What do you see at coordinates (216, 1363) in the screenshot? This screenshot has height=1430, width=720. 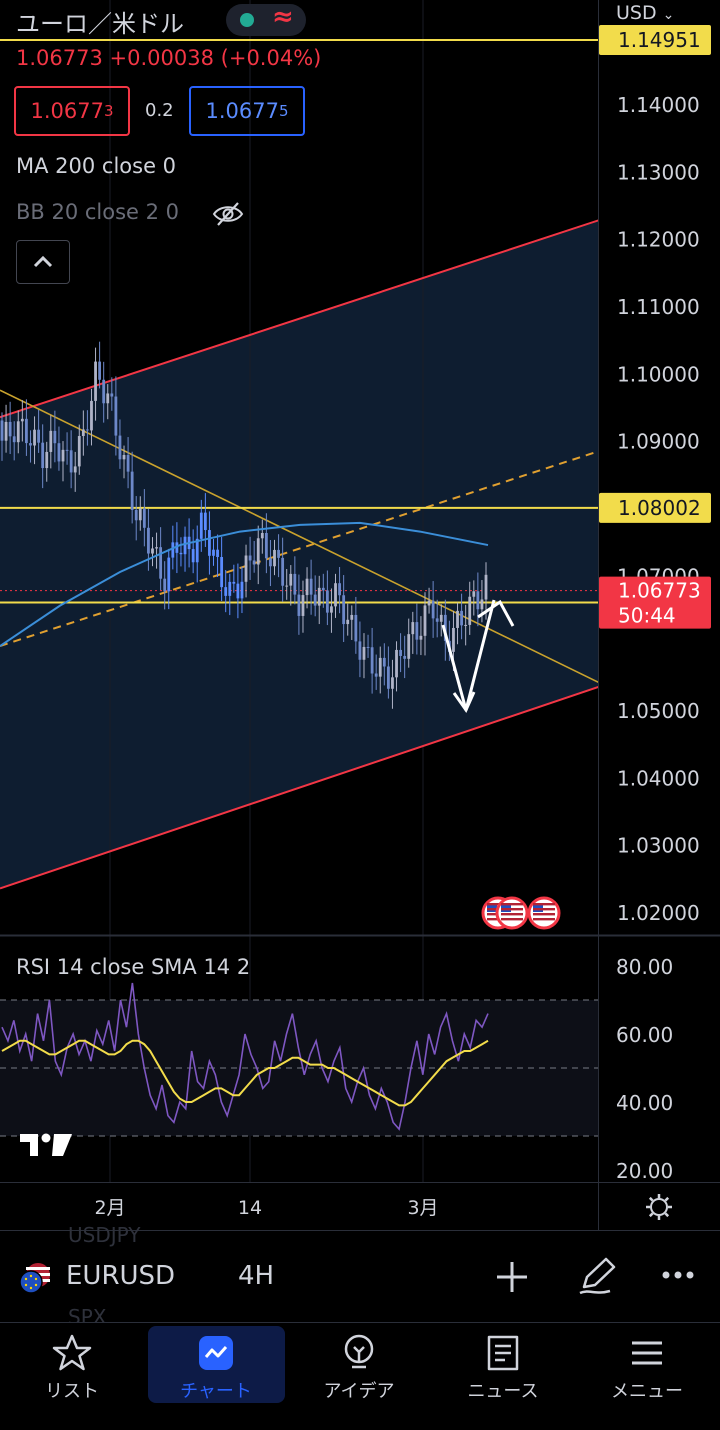 I see `nav-tab-chart: チャート` at bounding box center [216, 1363].